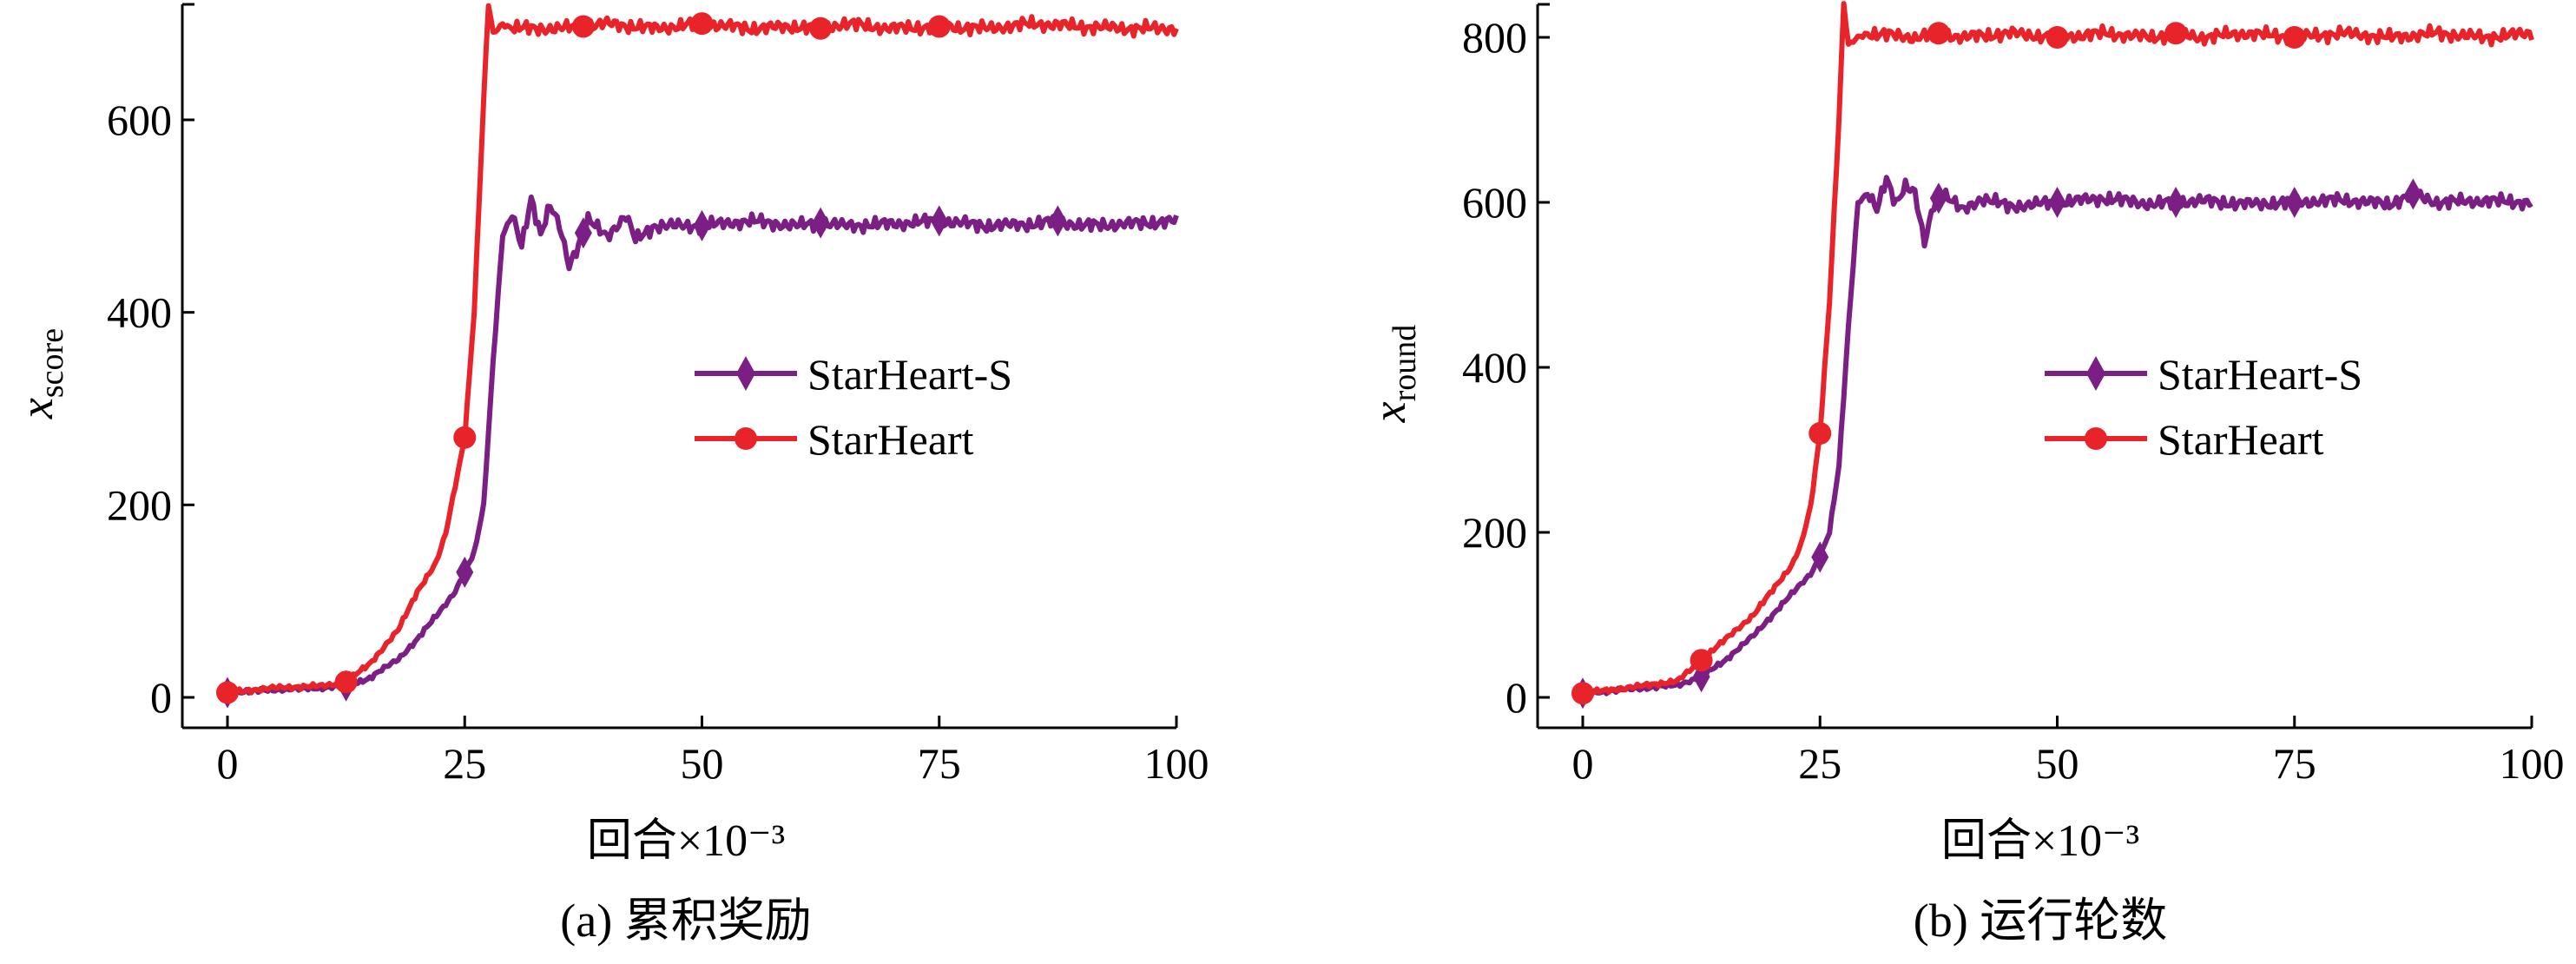  I want to click on y-axis-label-sub: round, so click(1405, 363).